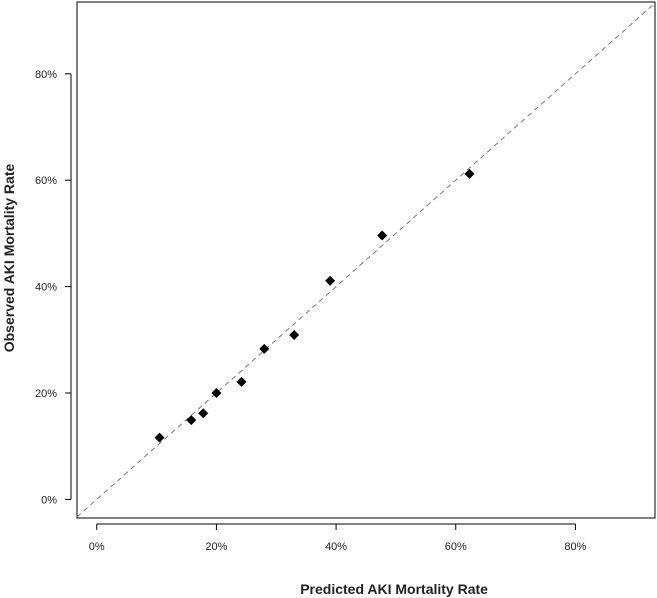 The height and width of the screenshot is (598, 657). I want to click on x-tick-label: 60%, so click(456, 547).